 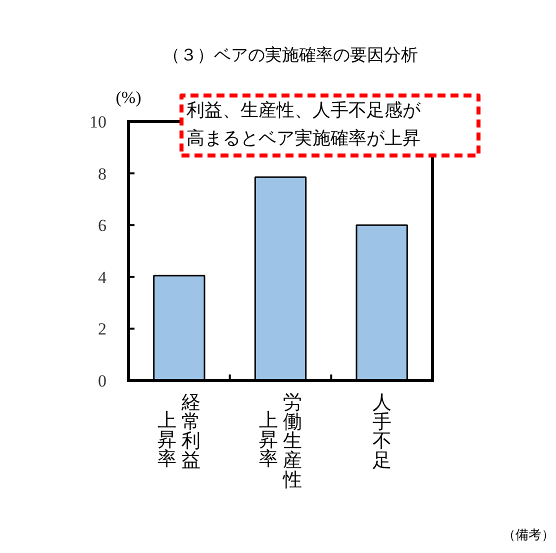 I want to click on y-tick-label: 2, so click(x=102, y=329).